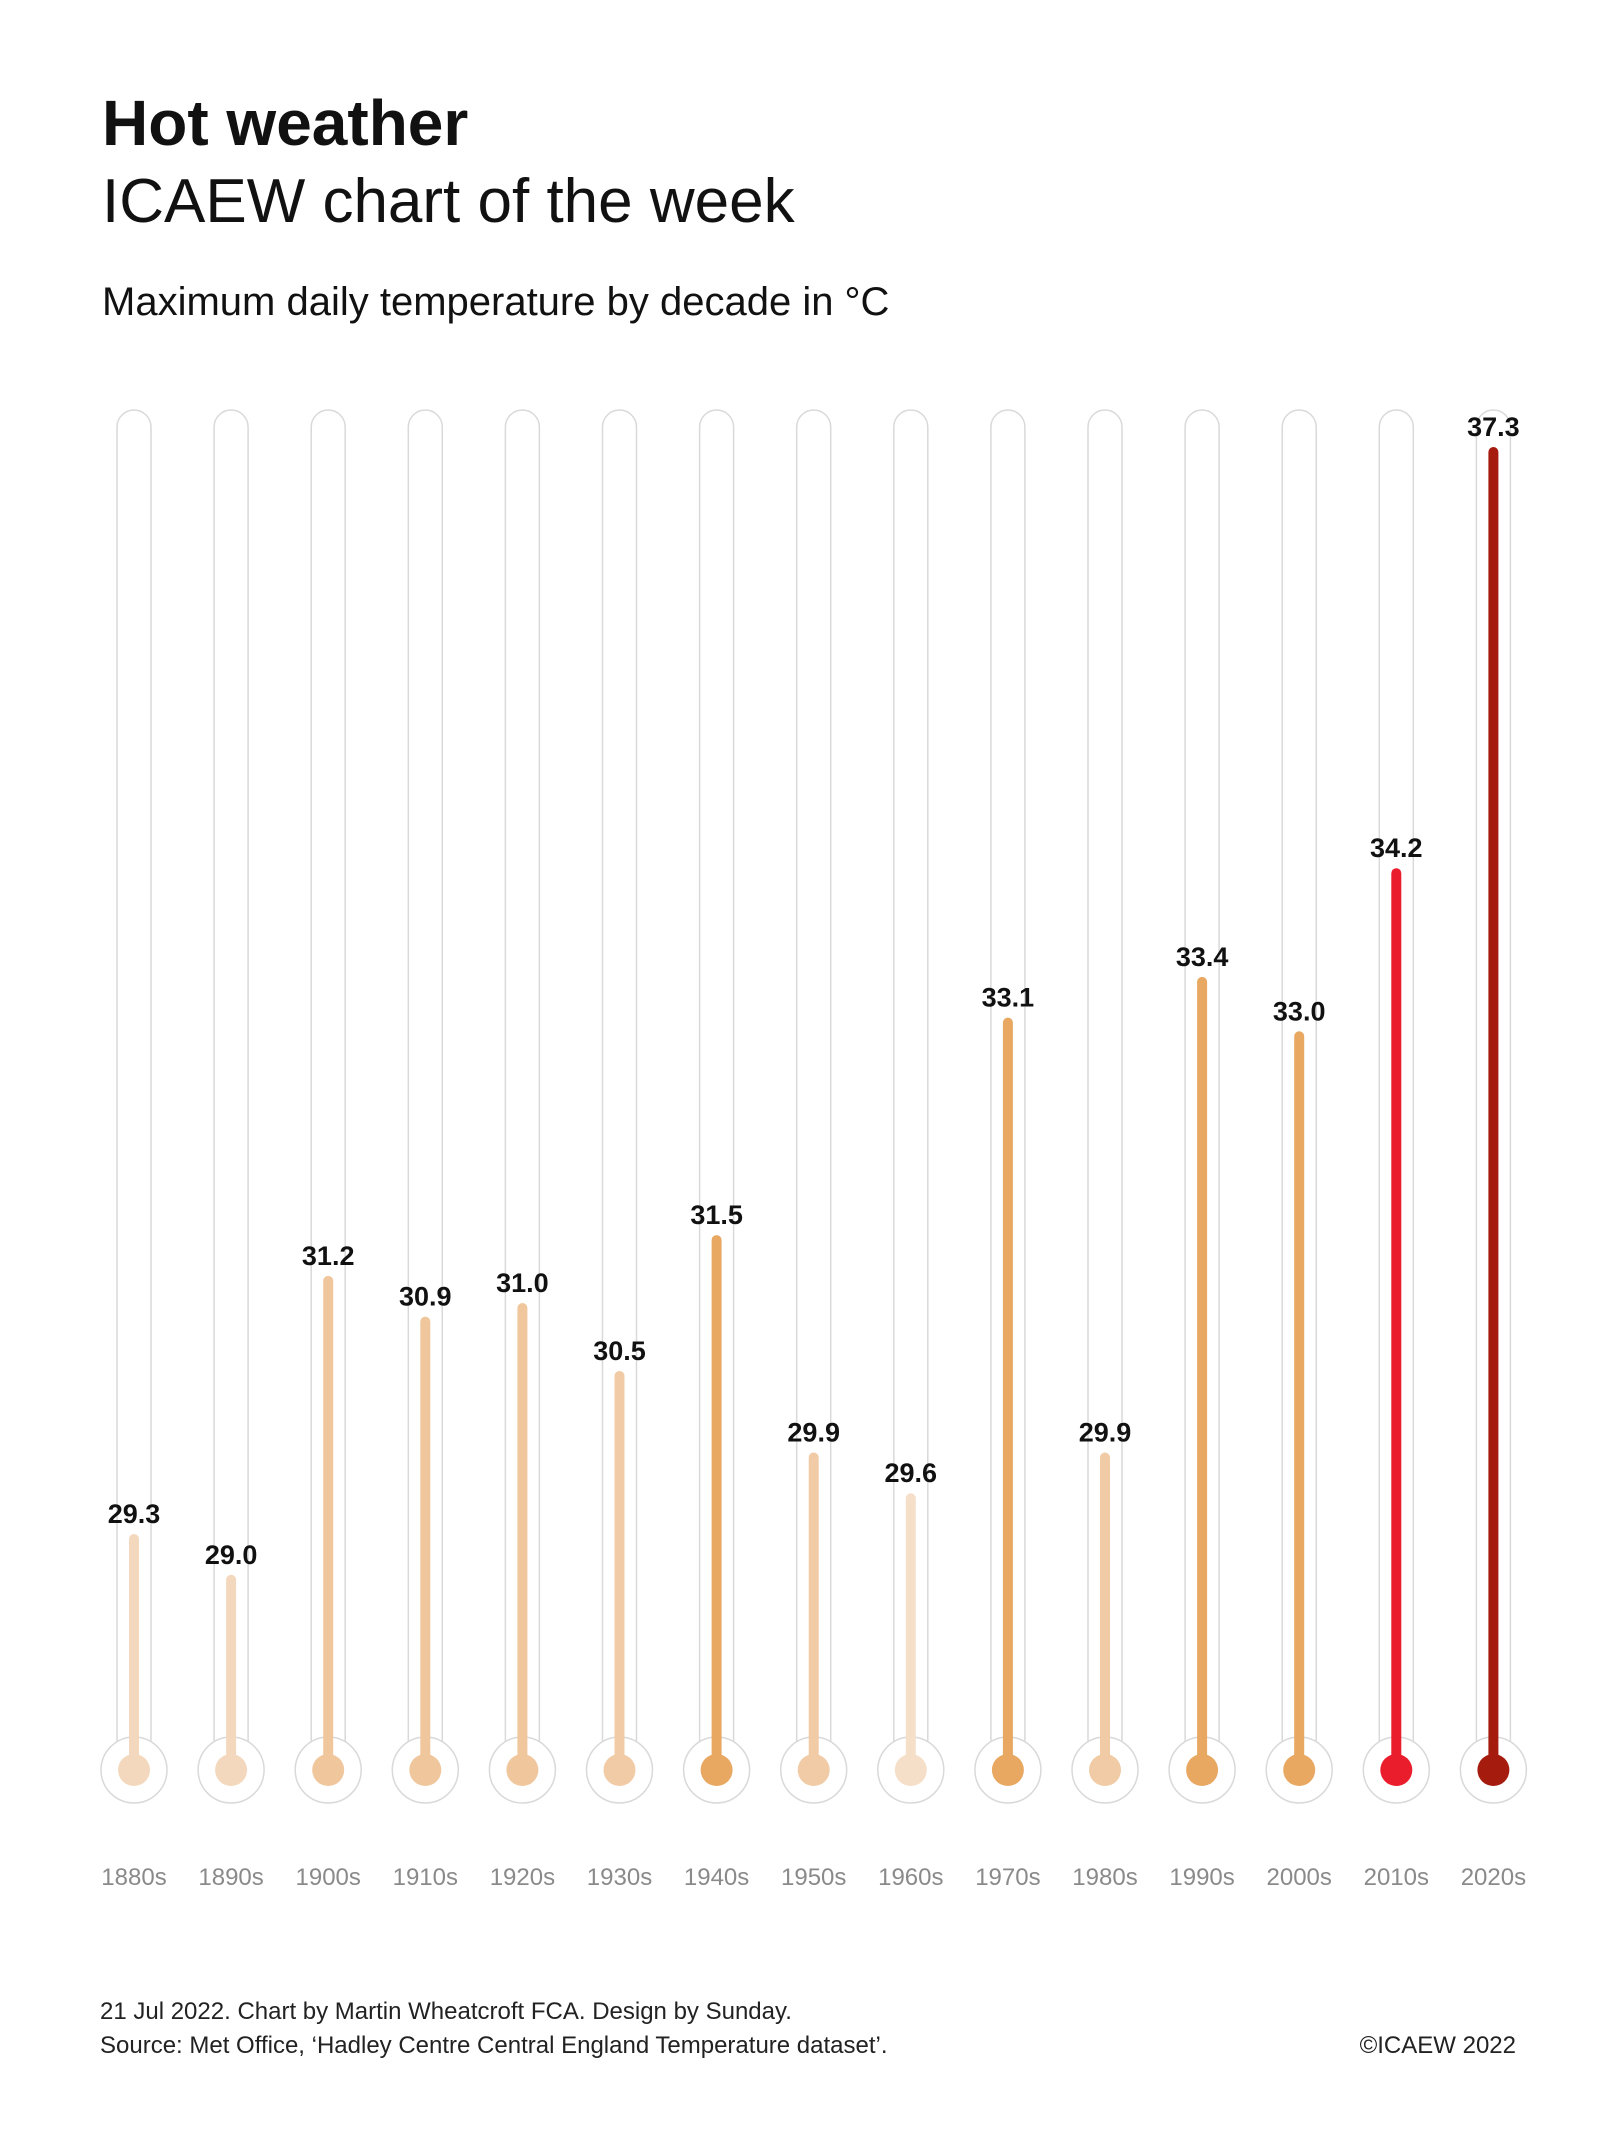 This screenshot has height=2133, width=1600. I want to click on decade-label-2000s: 2000s, so click(1299, 1877).